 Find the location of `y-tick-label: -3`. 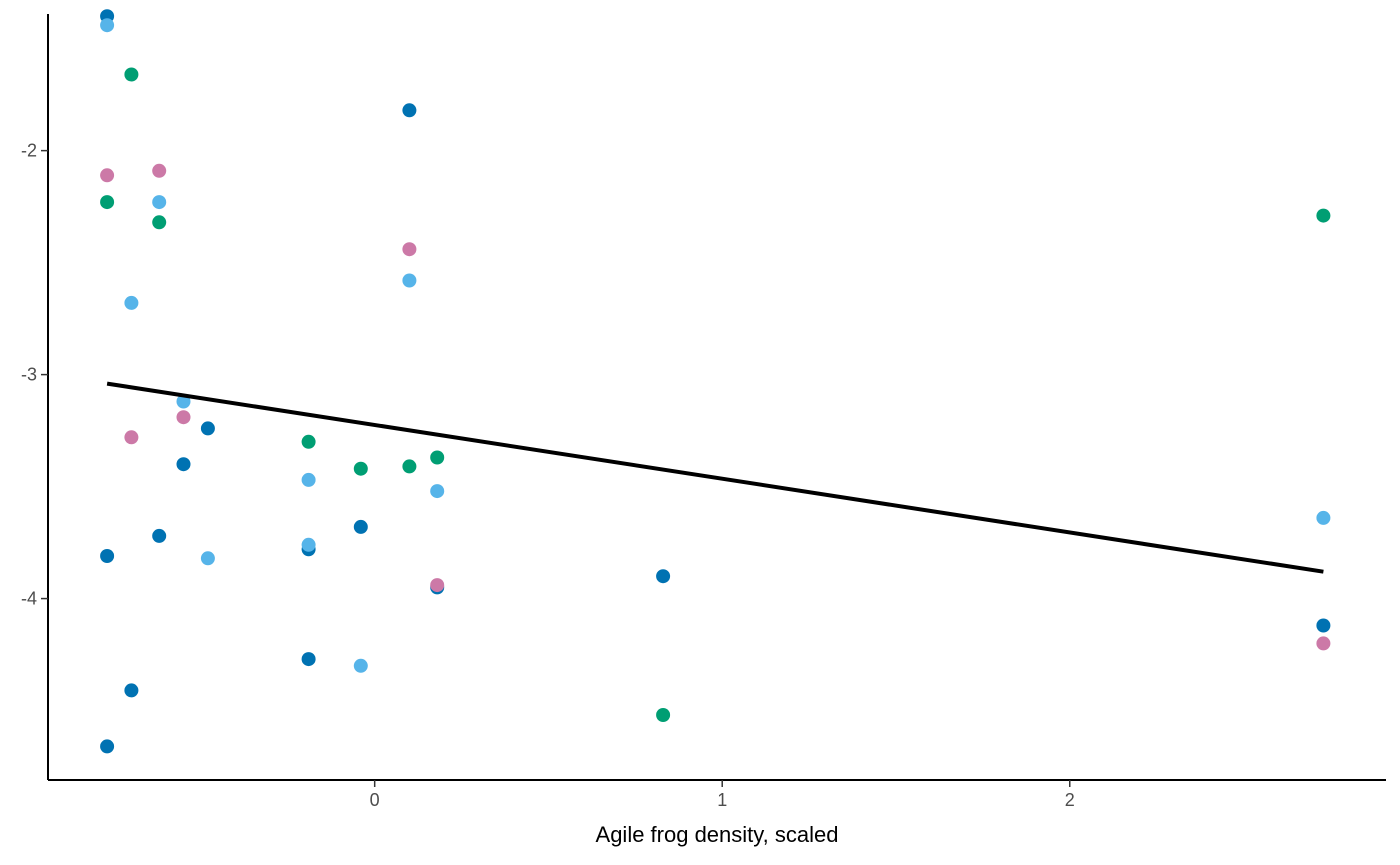

y-tick-label: -3 is located at coordinates (29, 375).